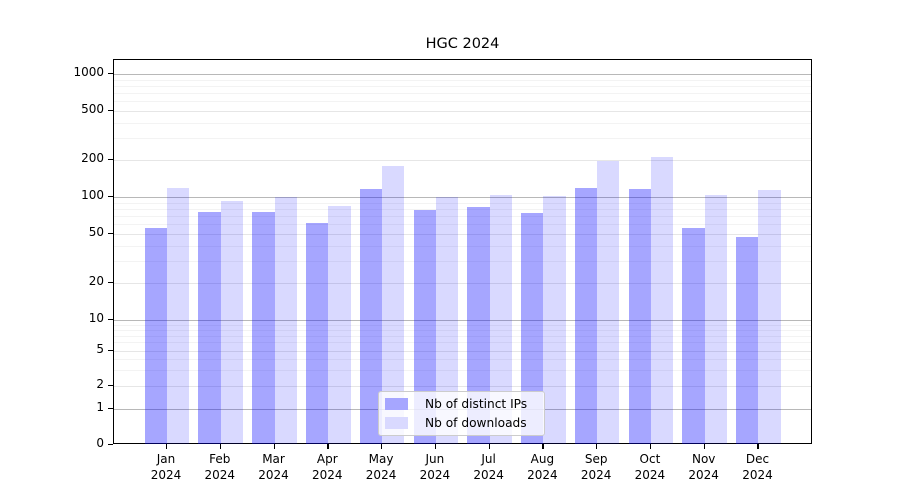 The image size is (900, 500). Describe the element at coordinates (586, 315) in the screenshot. I see `bar-distinct-ips-sep-2024` at that location.